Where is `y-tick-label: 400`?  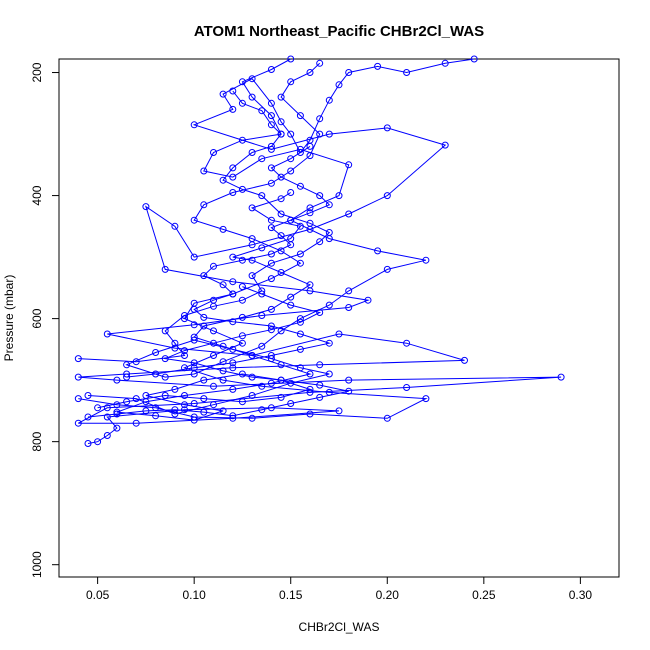
y-tick-label: 400 is located at coordinates (37, 195).